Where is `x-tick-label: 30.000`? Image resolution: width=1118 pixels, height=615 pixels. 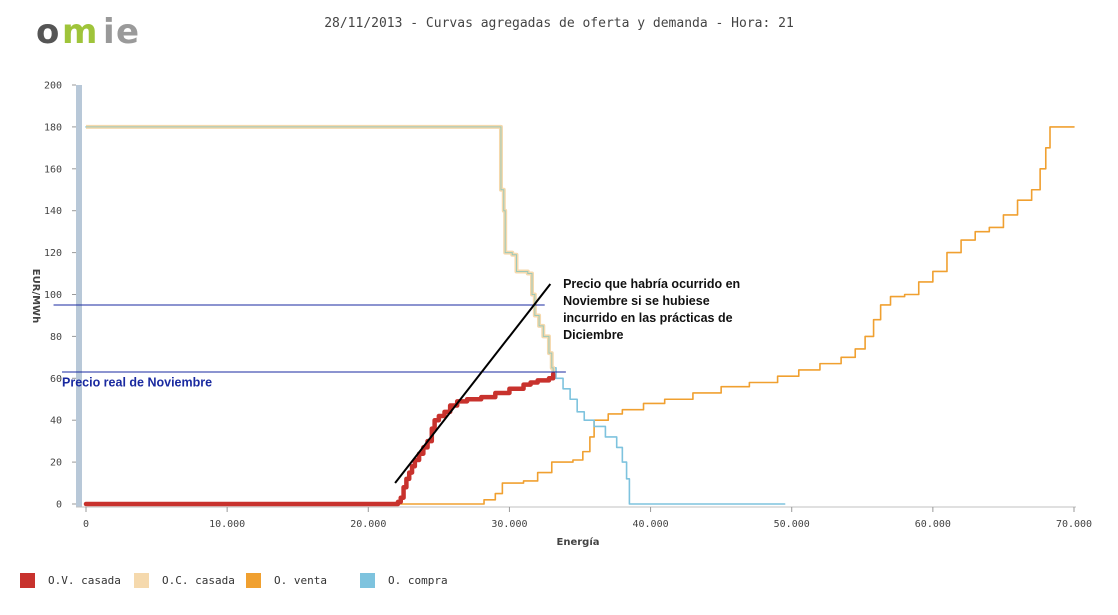
x-tick-label: 30.000 is located at coordinates (509, 524).